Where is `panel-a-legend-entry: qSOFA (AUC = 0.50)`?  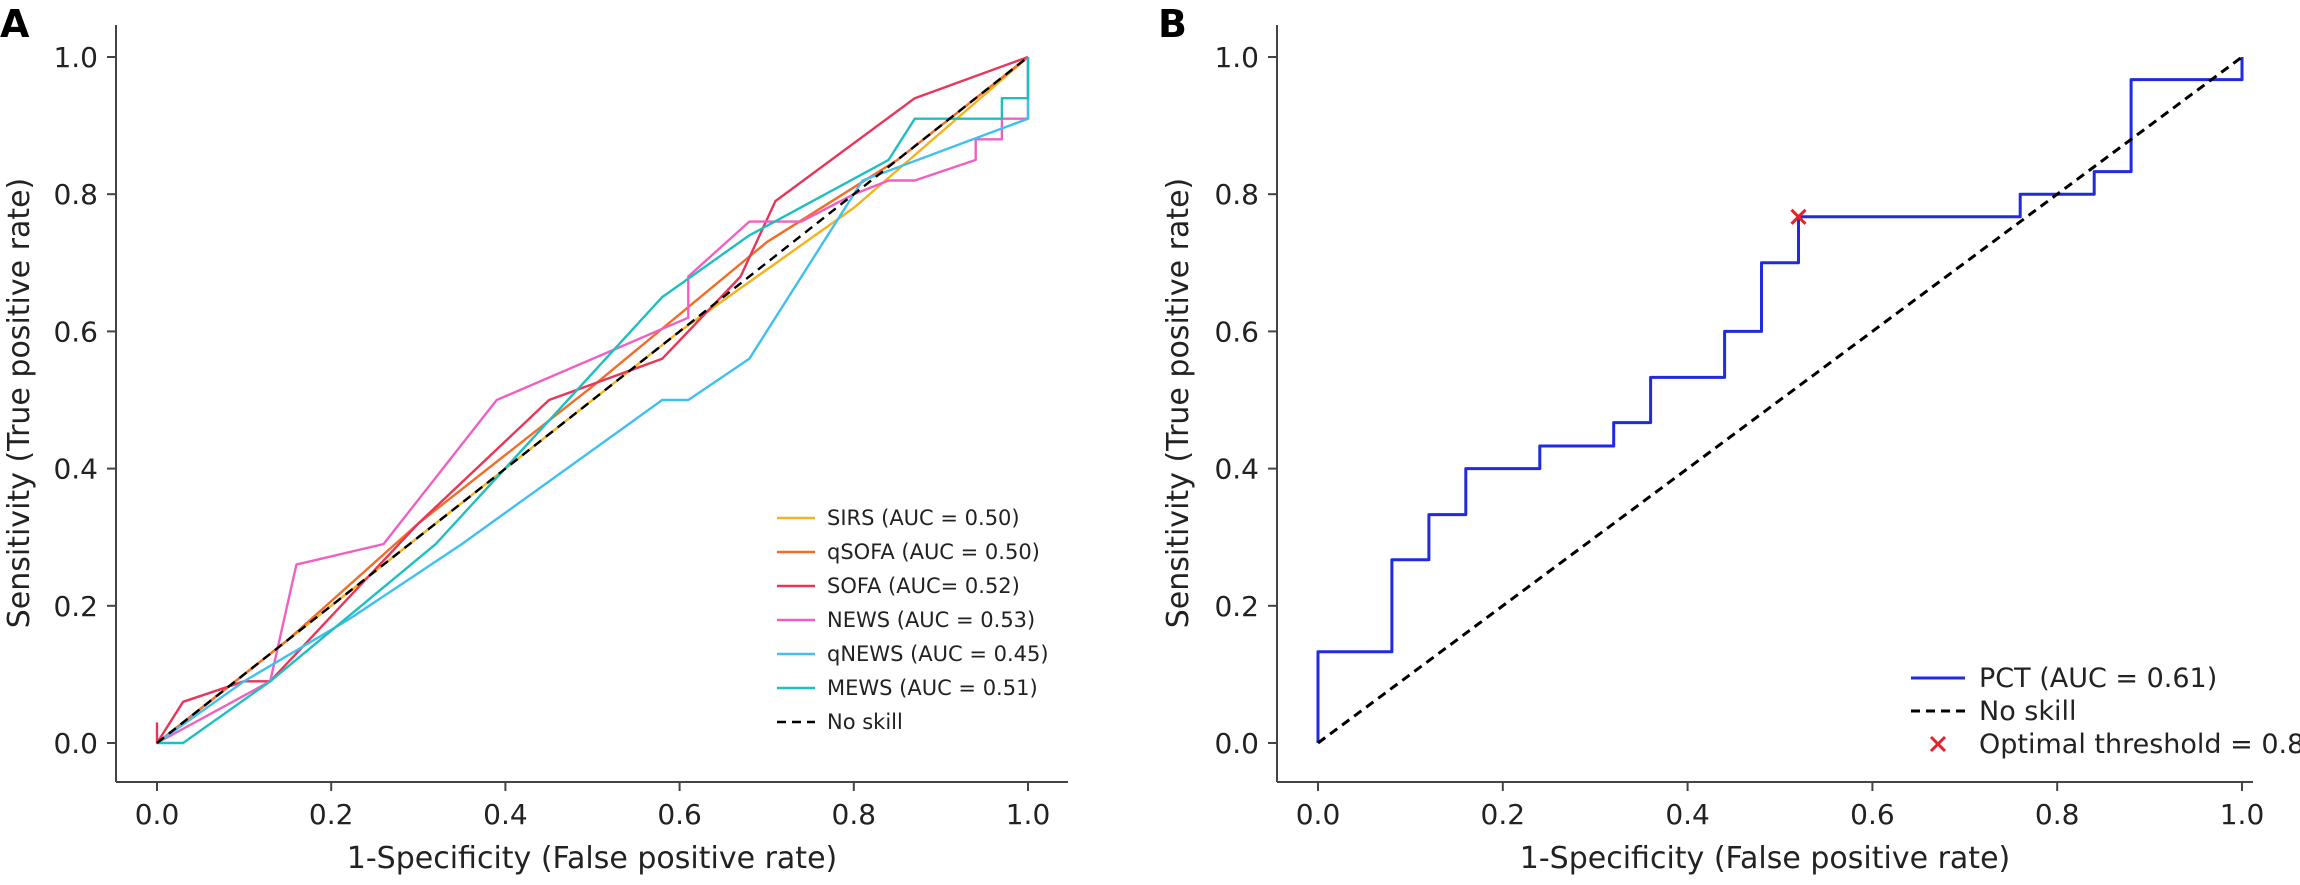 panel-a-legend-entry: qSOFA (AUC = 0.50) is located at coordinates (908, 552).